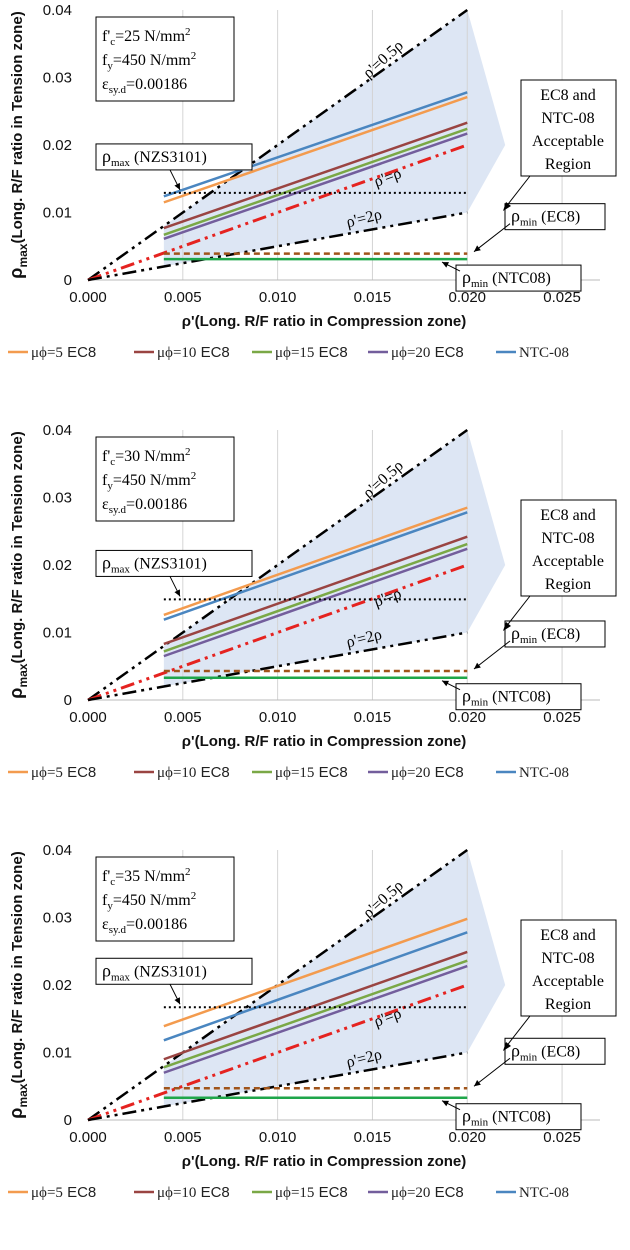 Image resolution: width=630 pixels, height=1250 pixels. What do you see at coordinates (277, 246) in the screenshot?
I see `ref-line-double` at bounding box center [277, 246].